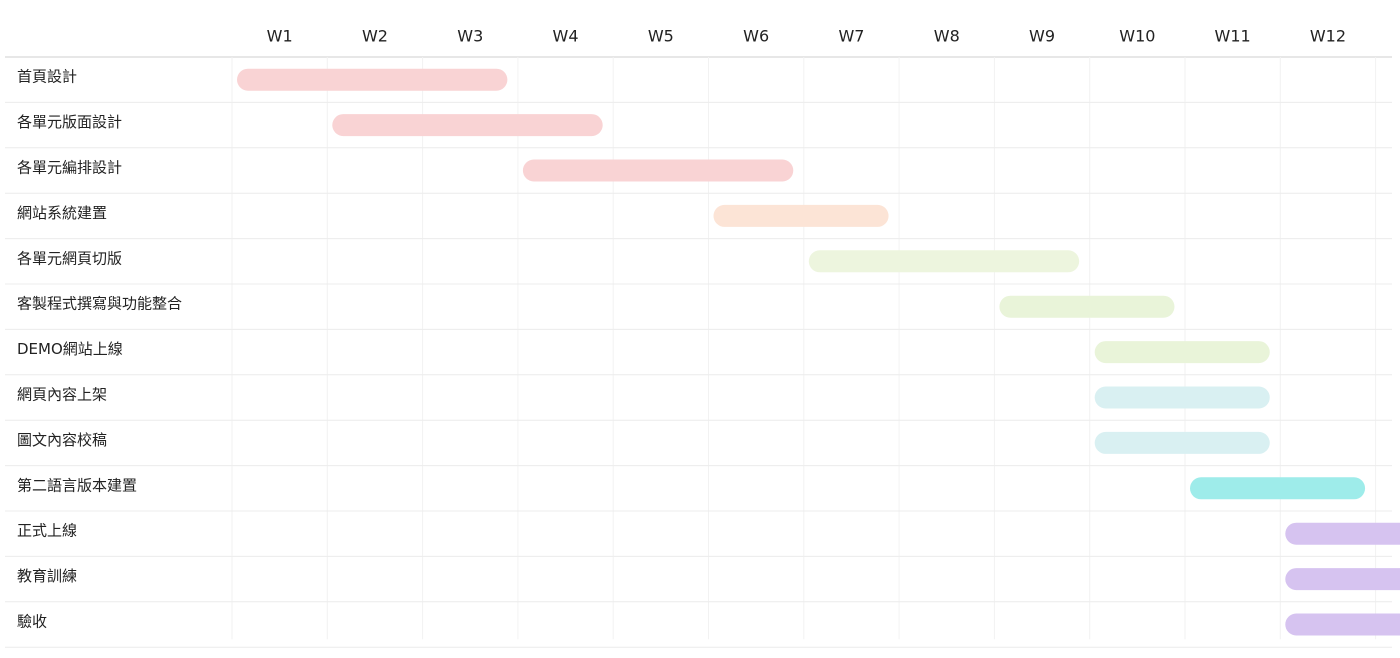 This screenshot has height=658, width=1400. Describe the element at coordinates (280, 36) in the screenshot. I see `week-label: W1` at that location.